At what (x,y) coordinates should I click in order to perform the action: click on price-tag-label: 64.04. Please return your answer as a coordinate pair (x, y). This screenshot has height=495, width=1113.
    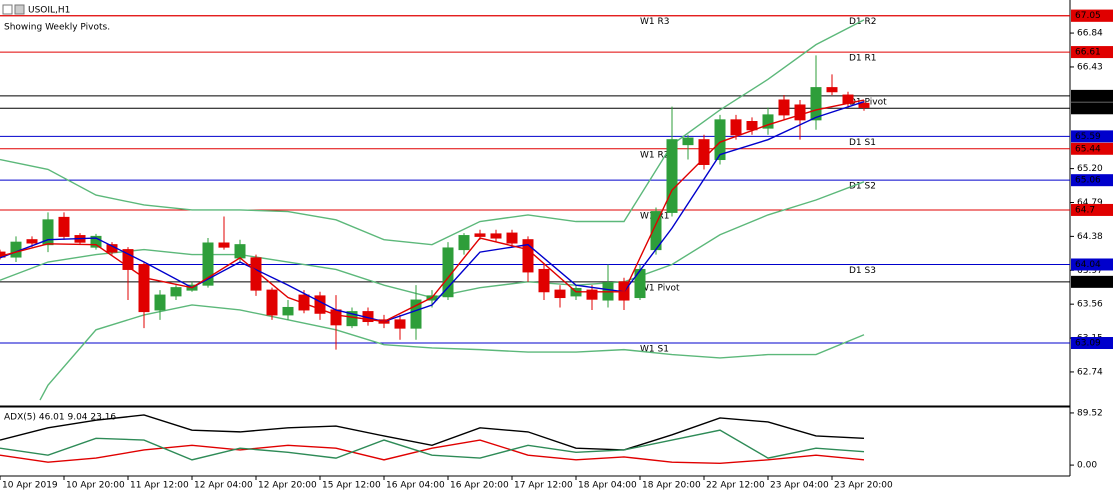
    Looking at the image, I should click on (1088, 265).